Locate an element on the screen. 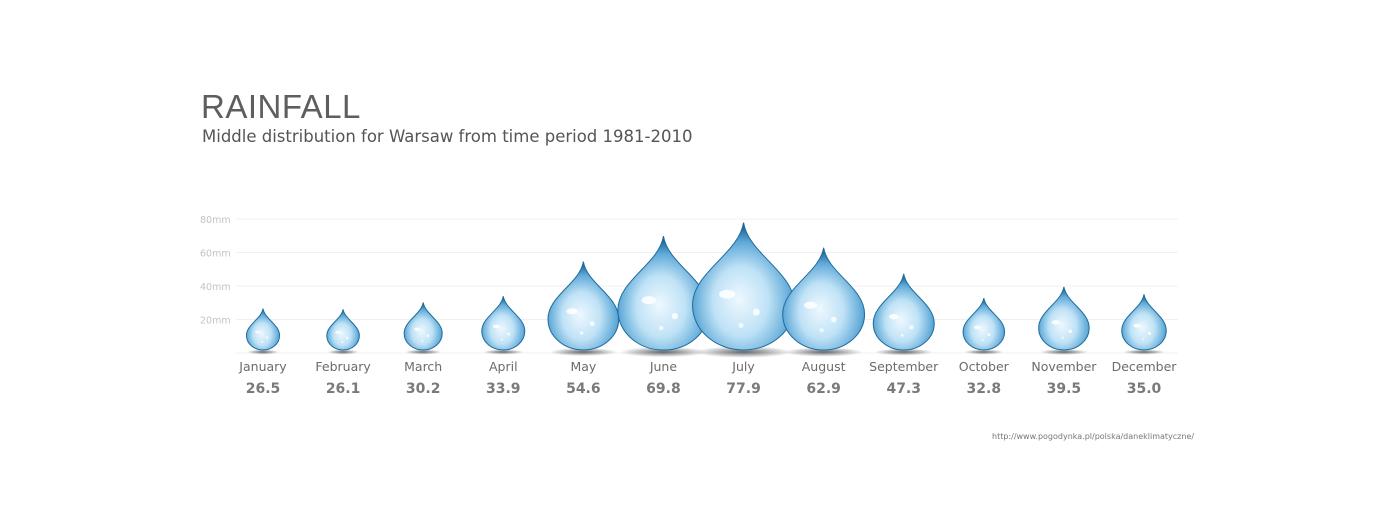 This screenshot has height=529, width=1376. y-axis: 20mm 40mm 60mm 80mm is located at coordinates (215, 271).